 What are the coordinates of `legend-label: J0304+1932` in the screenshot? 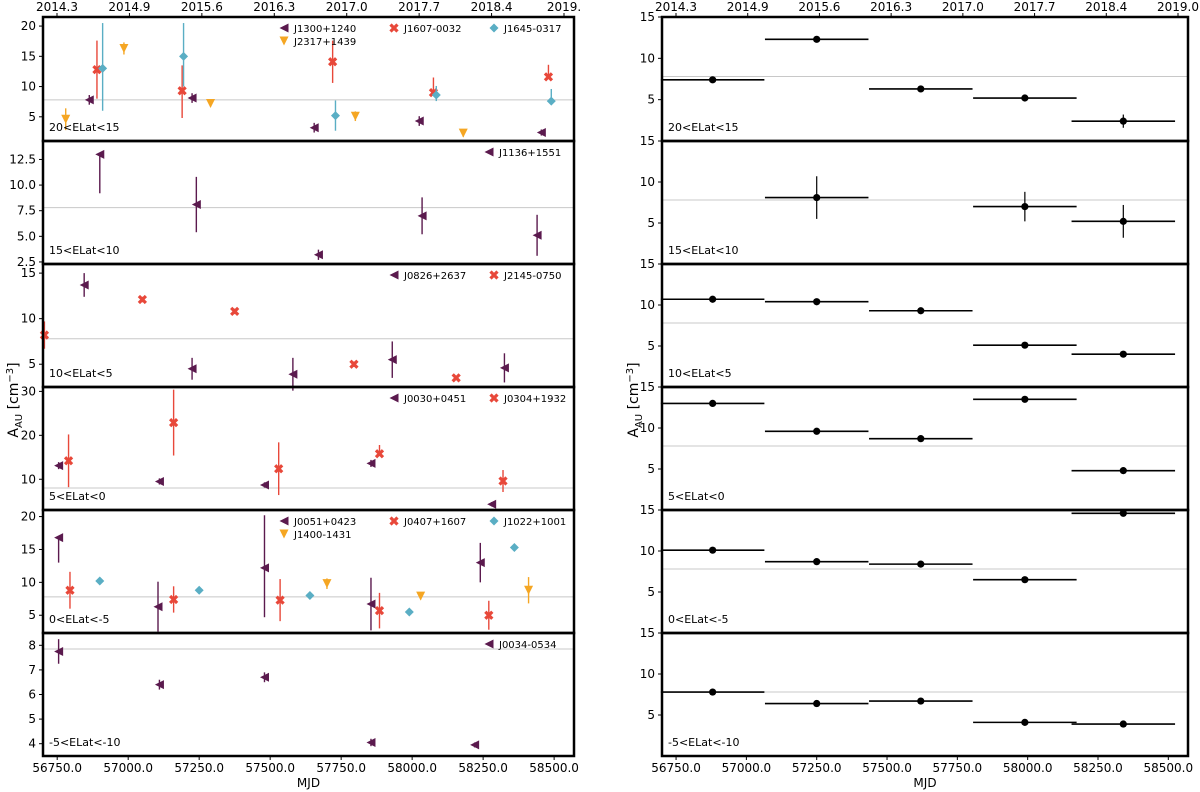 It's located at (534, 399).